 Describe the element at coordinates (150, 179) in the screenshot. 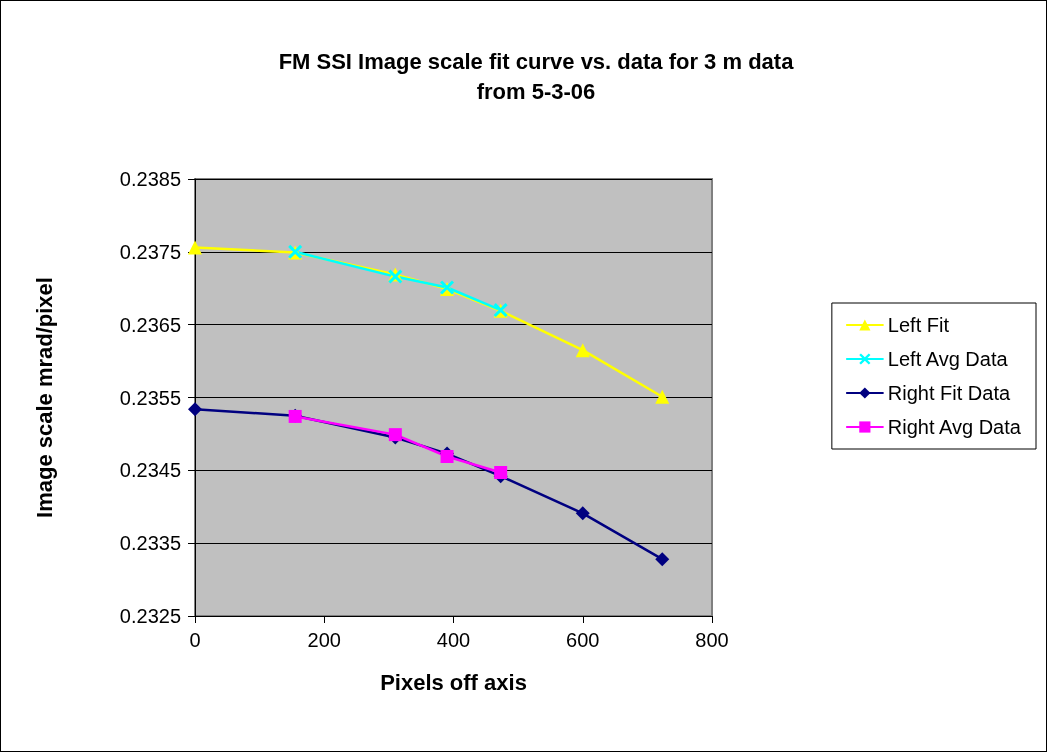

I see `y-tick-label: 0.2385` at that location.